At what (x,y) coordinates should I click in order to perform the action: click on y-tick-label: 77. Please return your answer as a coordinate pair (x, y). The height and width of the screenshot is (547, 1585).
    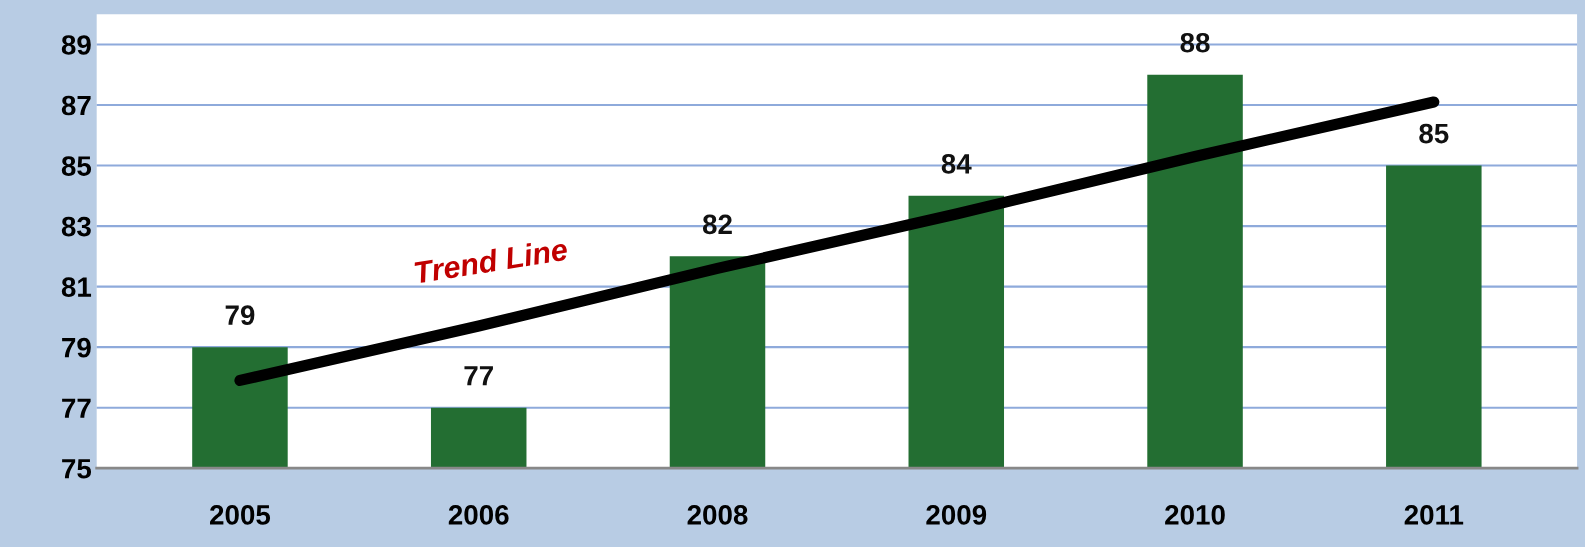
    Looking at the image, I should click on (76, 408).